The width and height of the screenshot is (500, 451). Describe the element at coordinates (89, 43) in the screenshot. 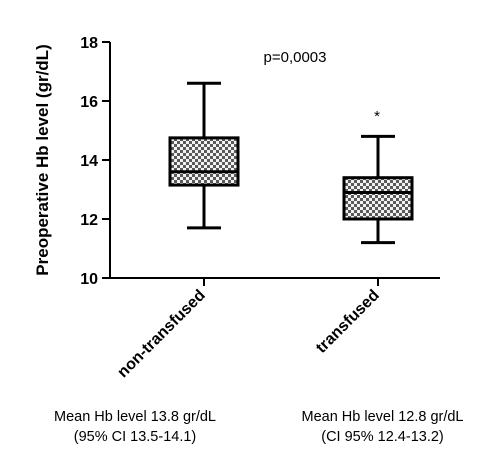

I see `y-tick-label: 18` at that location.